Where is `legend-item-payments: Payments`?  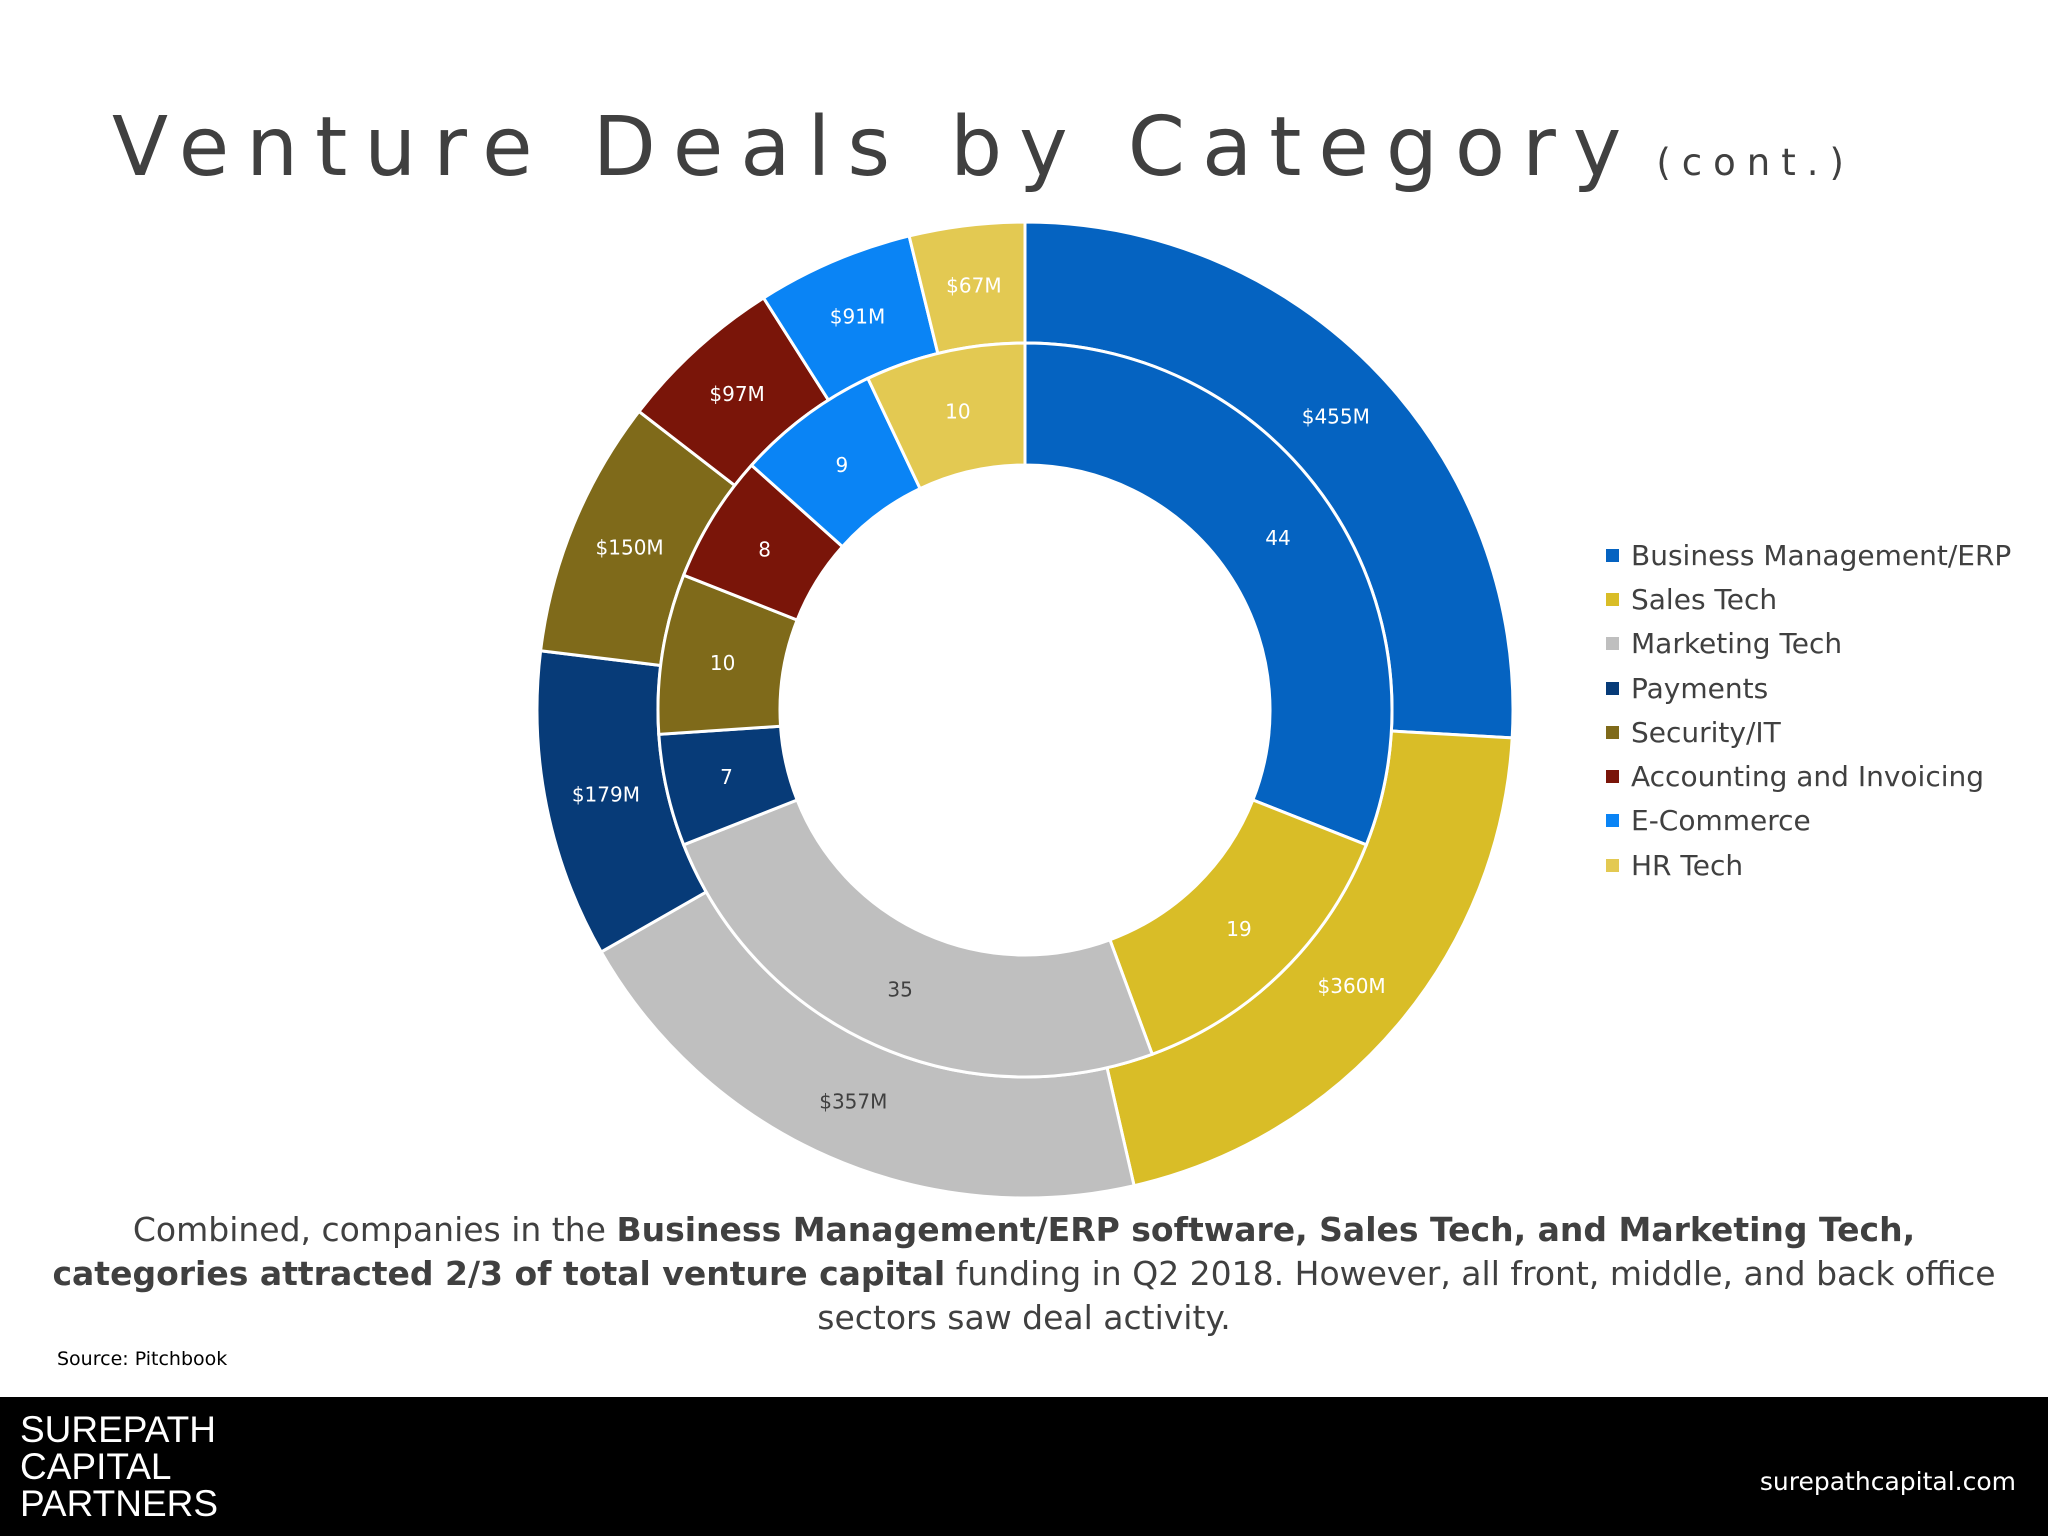 legend-item-payments: Payments is located at coordinates (1808, 688).